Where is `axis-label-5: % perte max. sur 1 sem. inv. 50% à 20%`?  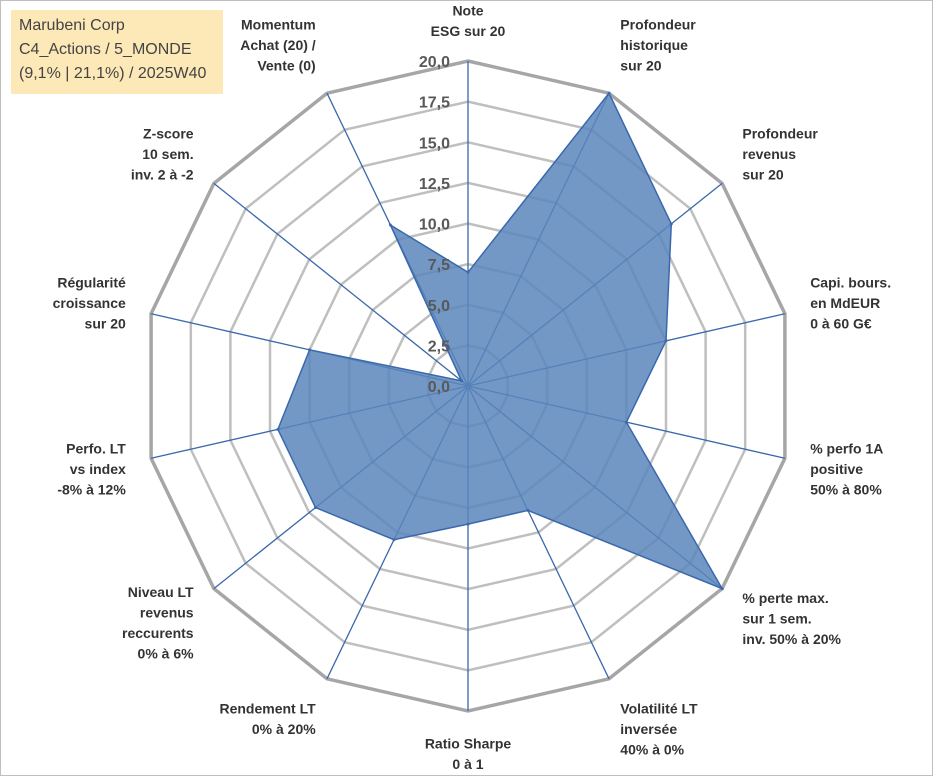
axis-label-5: % perte max. sur 1 sem. inv. 50% à 20% is located at coordinates (791, 618).